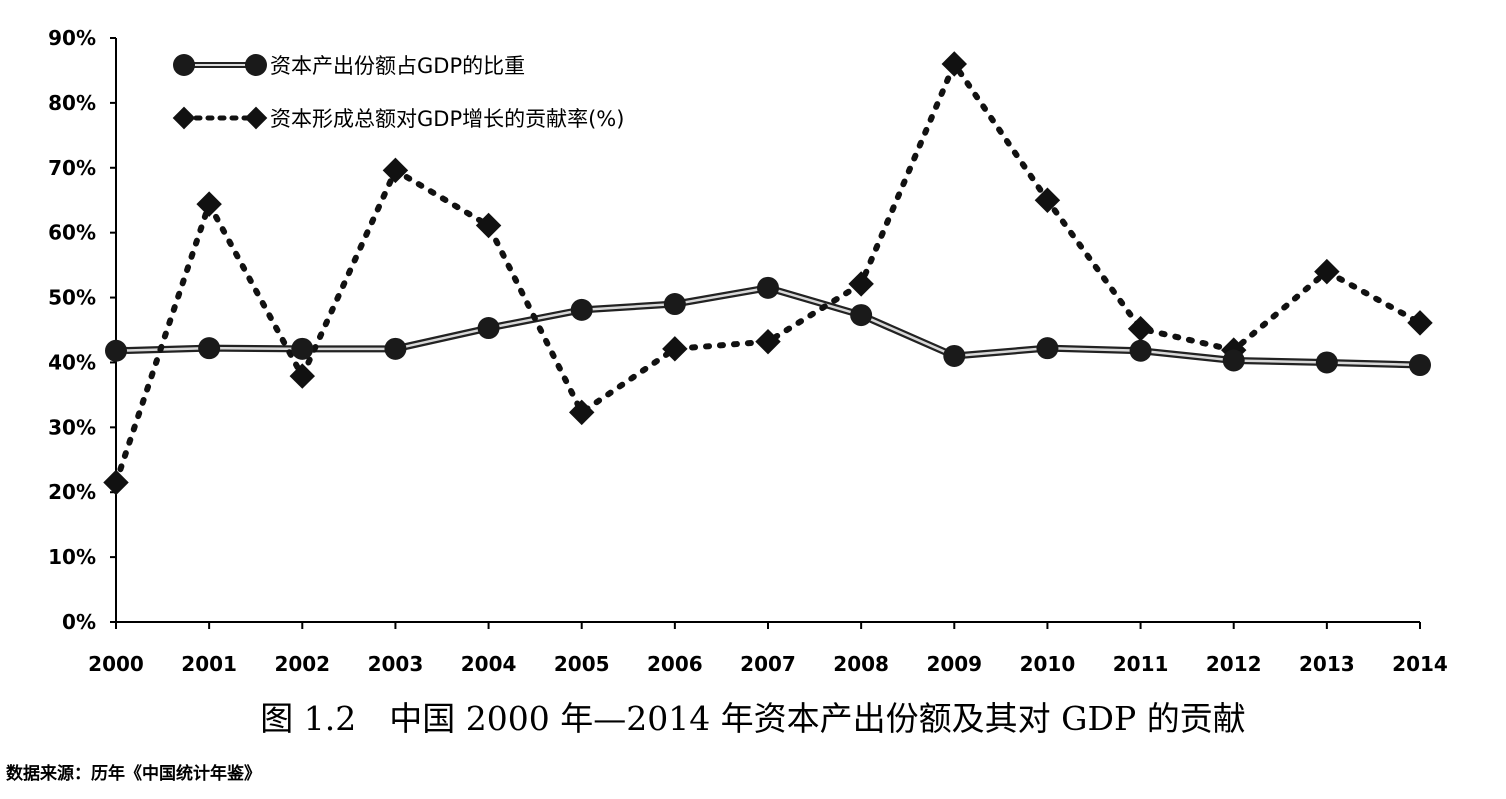  What do you see at coordinates (768, 664) in the screenshot?
I see `x-tick-label: 2007` at bounding box center [768, 664].